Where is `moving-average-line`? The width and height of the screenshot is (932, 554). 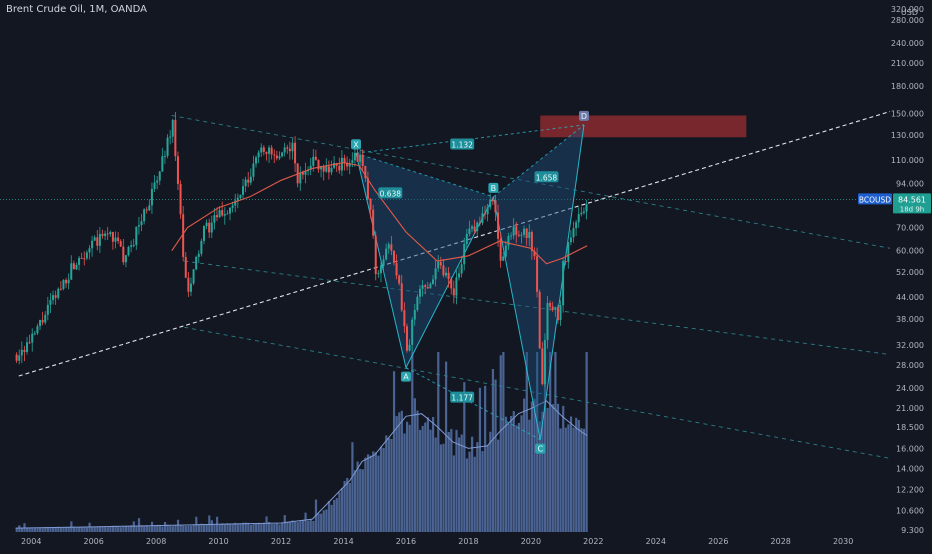
moving-average-line is located at coordinates (379, 213).